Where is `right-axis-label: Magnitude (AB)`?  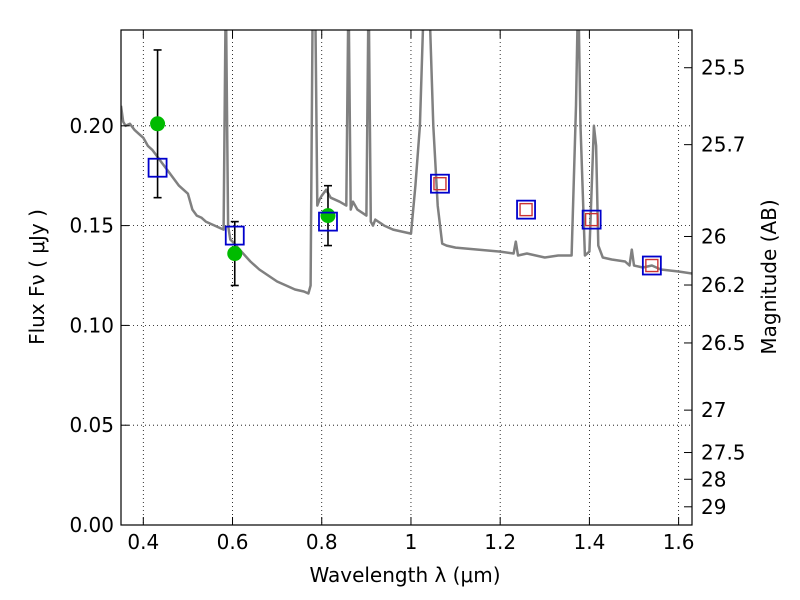
right-axis-label: Magnitude (AB) is located at coordinates (769, 276).